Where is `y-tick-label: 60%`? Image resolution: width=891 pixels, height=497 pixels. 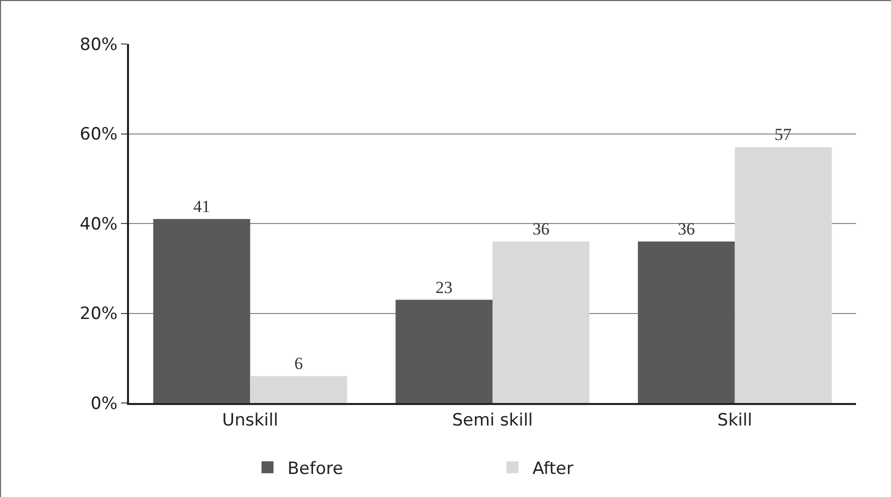 y-tick-label: 60% is located at coordinates (99, 134).